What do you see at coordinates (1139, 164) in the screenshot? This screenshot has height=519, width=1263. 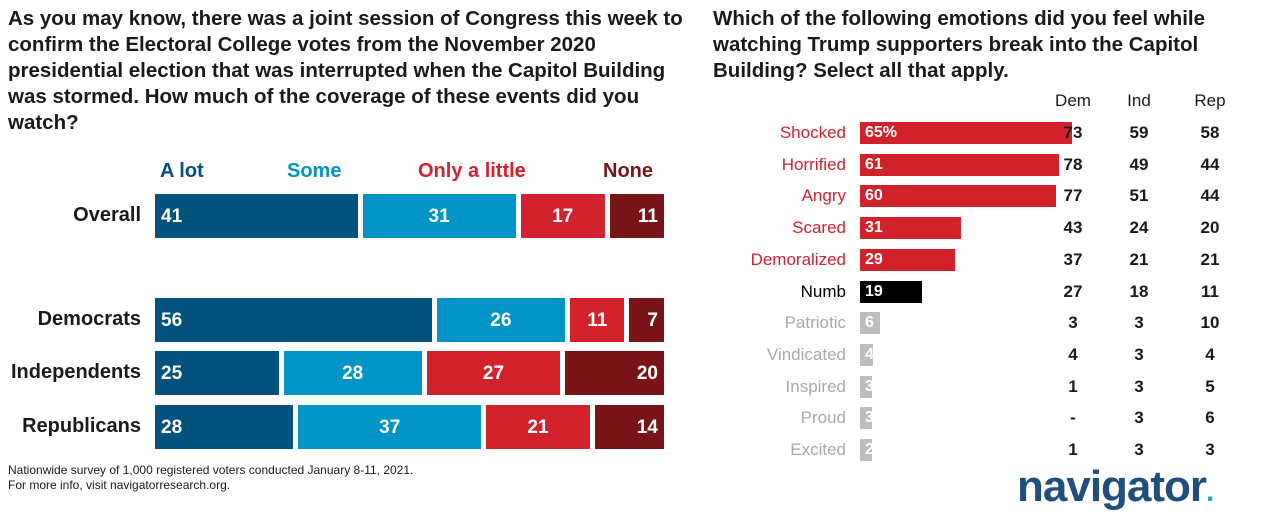 I see `cell-horrified-ind: 49` at bounding box center [1139, 164].